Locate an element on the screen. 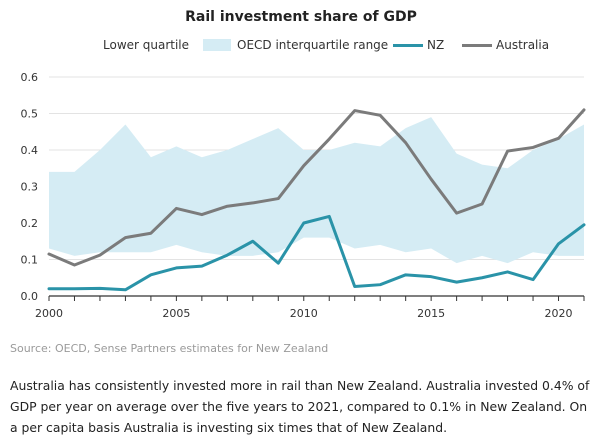 Image resolution: width=602 pixels, height=448 pixels. legend-swatch-australia is located at coordinates (477, 45).